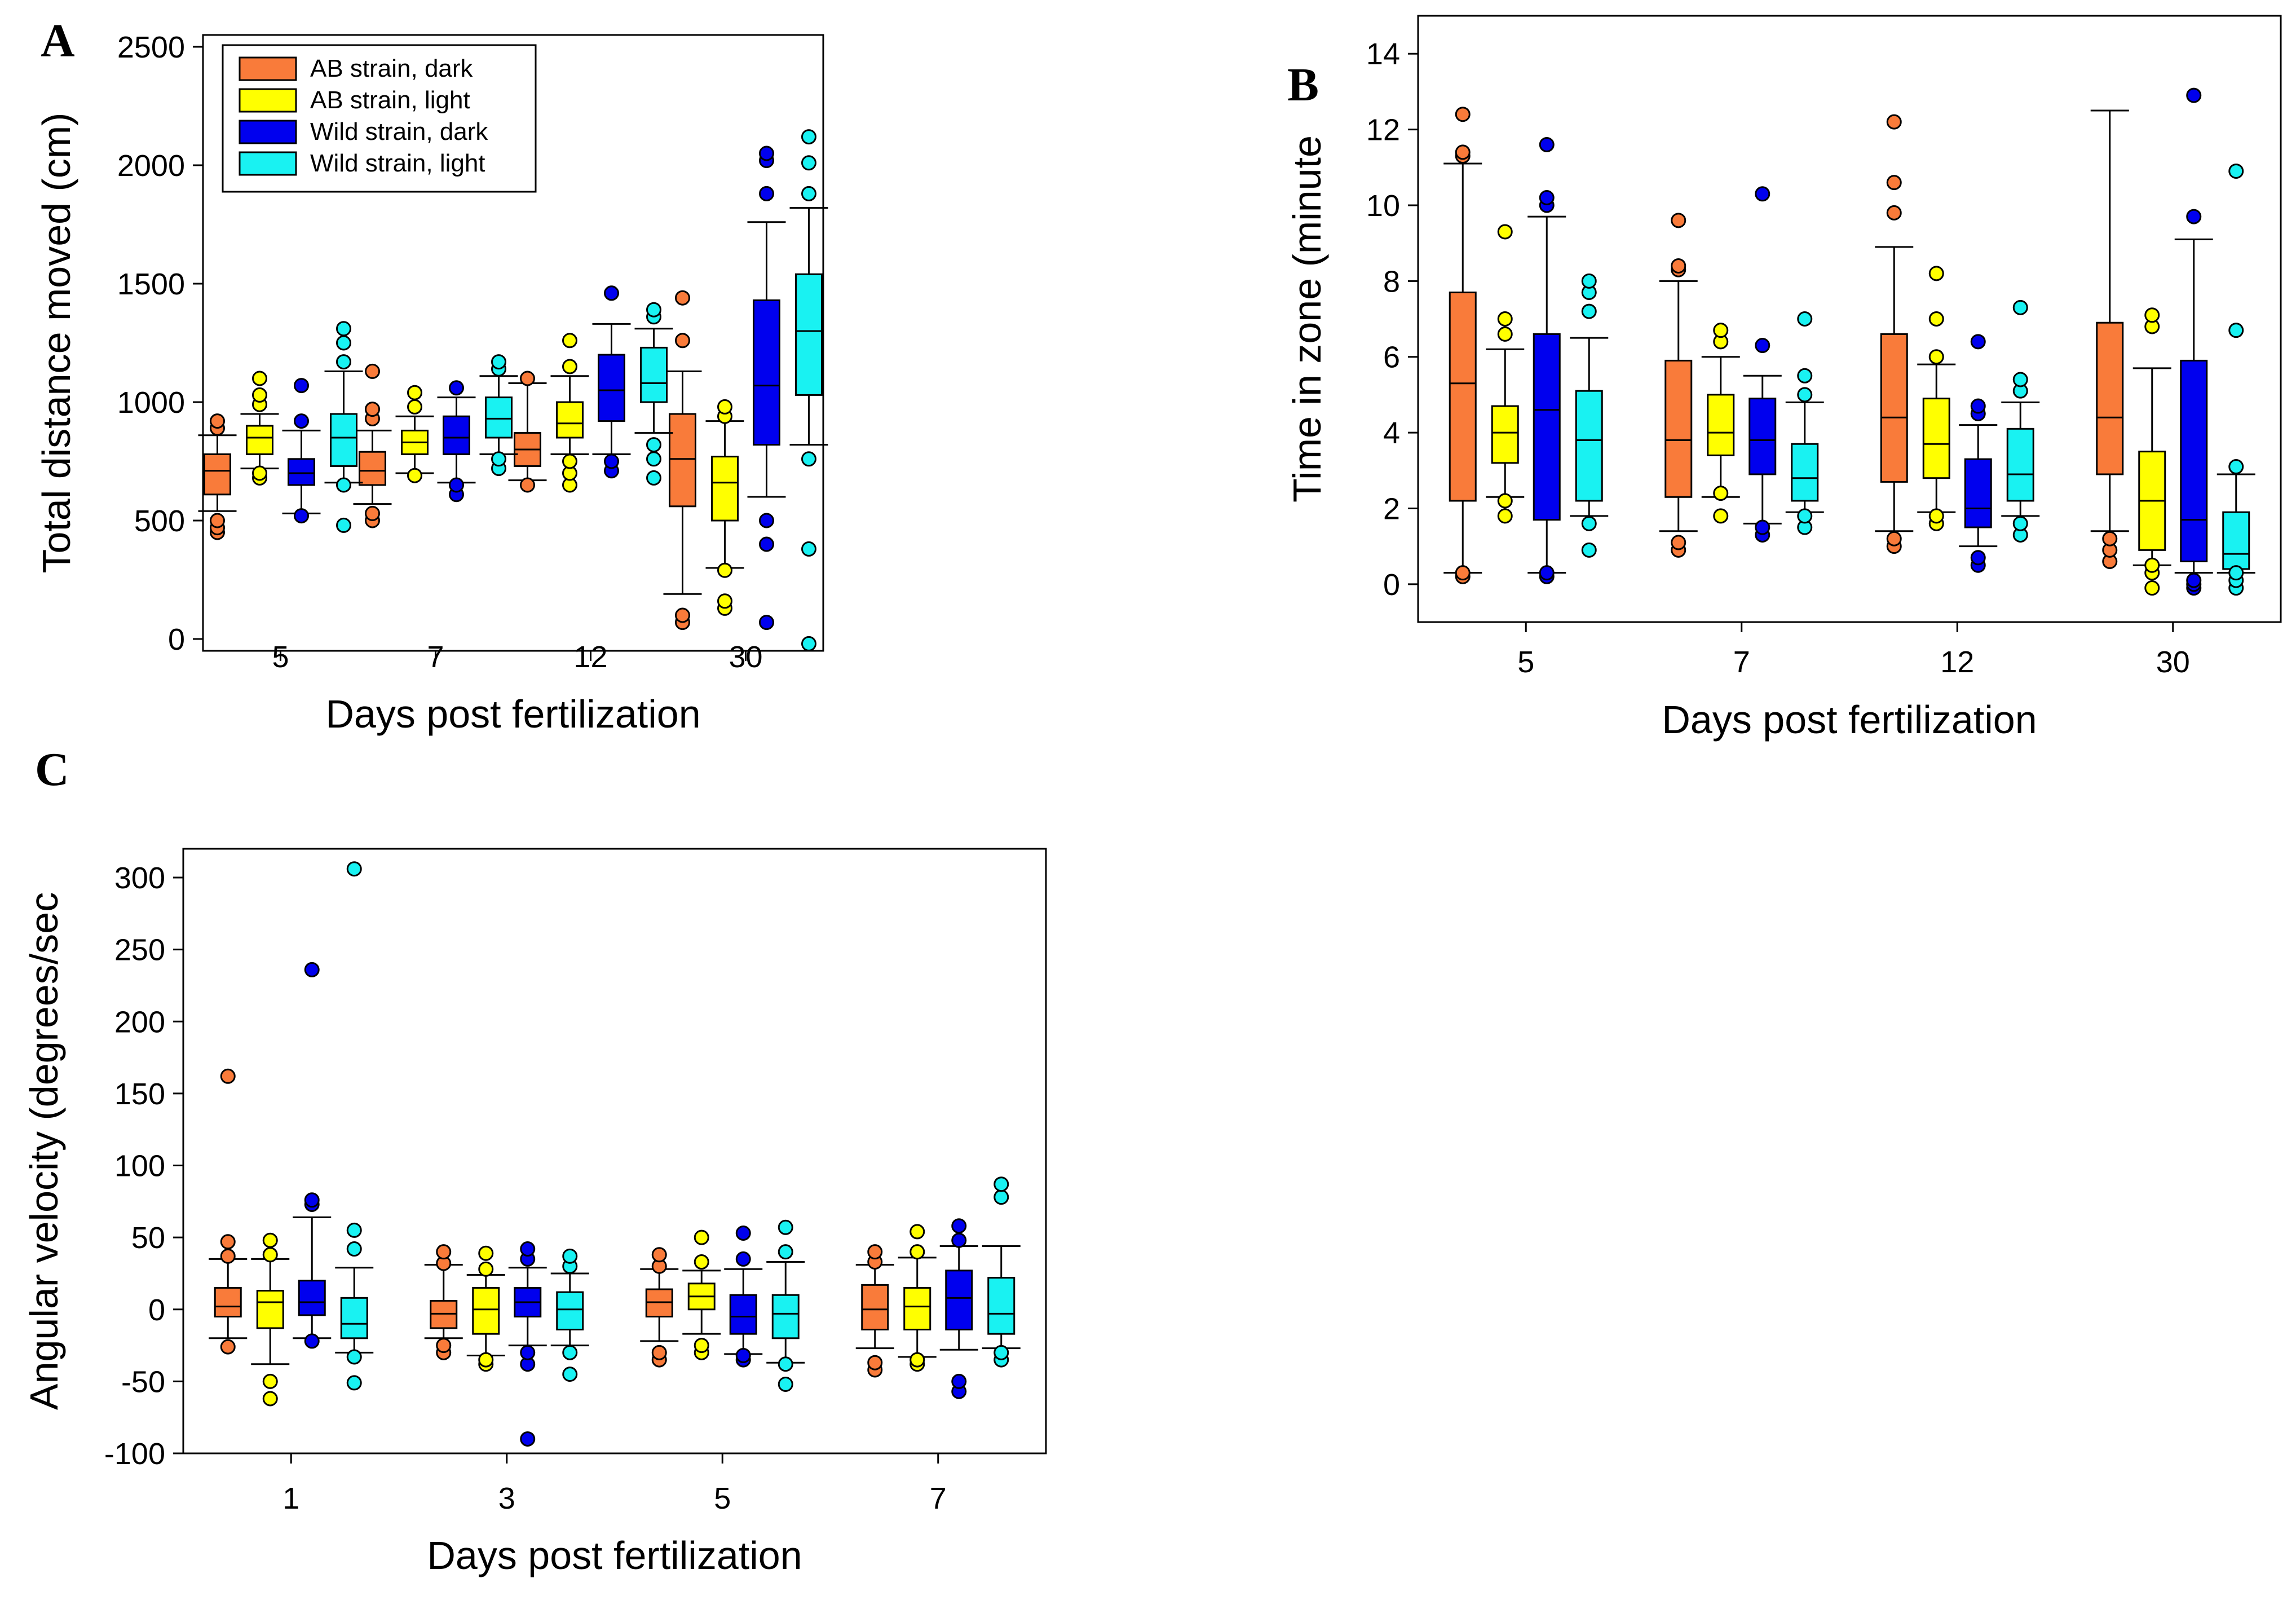 The height and width of the screenshot is (1600, 2296). Describe the element at coordinates (143, 1382) in the screenshot. I see `y-tick-label: -50` at that location.